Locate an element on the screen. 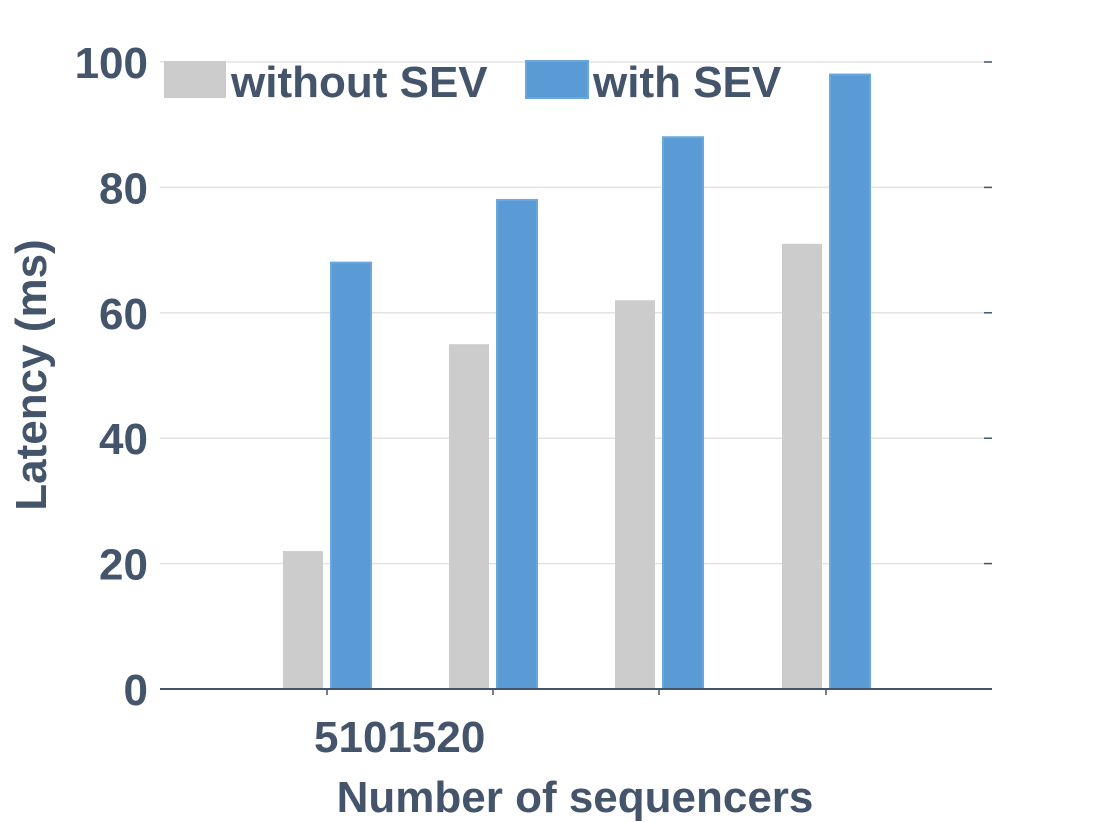 The image size is (1096, 822). y-axis-title: Latency (ms) is located at coordinates (31, 374).